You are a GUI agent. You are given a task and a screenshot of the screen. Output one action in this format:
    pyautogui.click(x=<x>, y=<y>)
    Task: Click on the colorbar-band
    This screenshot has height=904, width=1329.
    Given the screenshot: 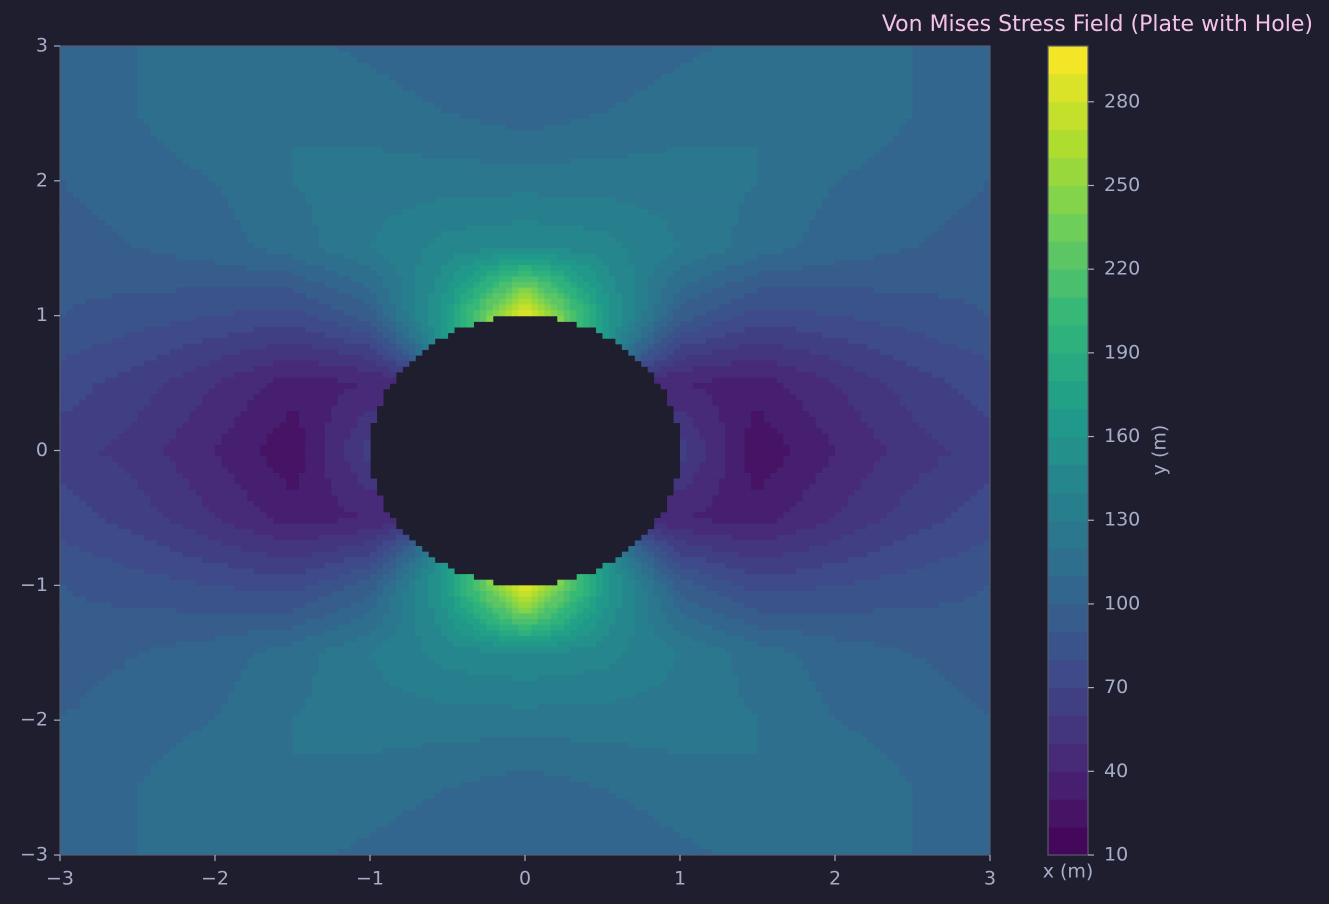 What is the action you would take?
    pyautogui.click(x=1068, y=227)
    